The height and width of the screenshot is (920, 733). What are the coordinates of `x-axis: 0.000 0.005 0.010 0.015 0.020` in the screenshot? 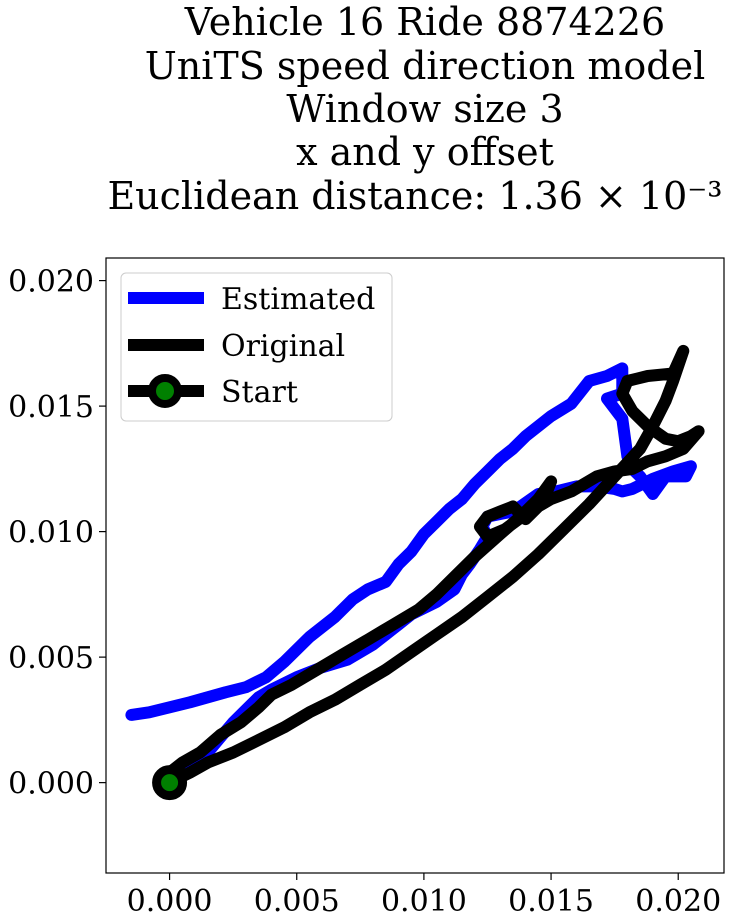 It's located at (424, 896).